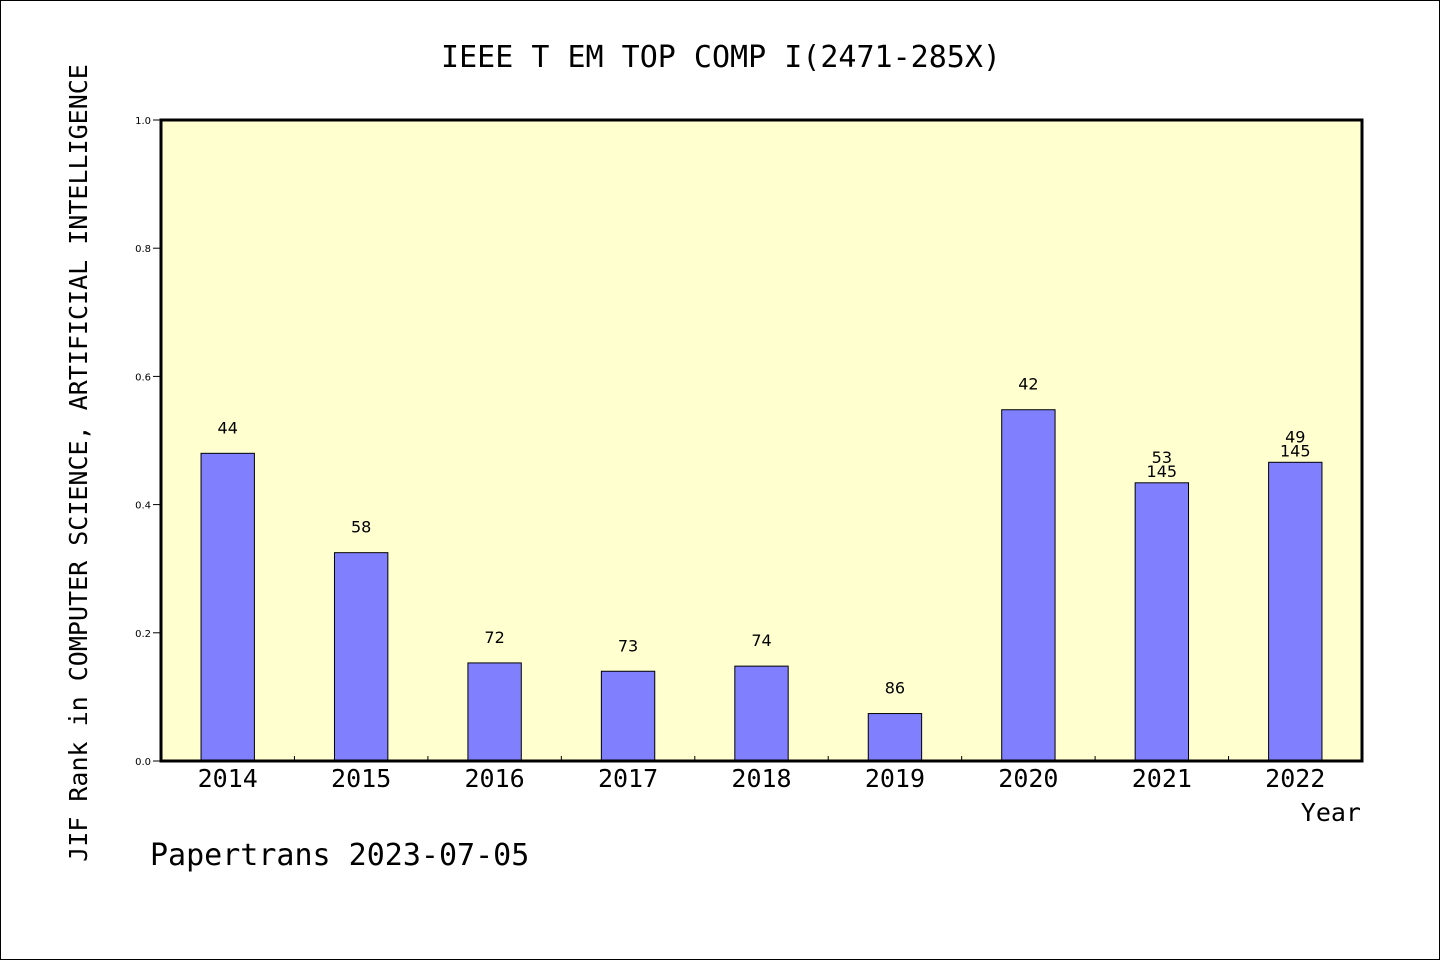 The height and width of the screenshot is (960, 1440). Describe the element at coordinates (628, 778) in the screenshot. I see `x-tick-label: 2017` at that location.